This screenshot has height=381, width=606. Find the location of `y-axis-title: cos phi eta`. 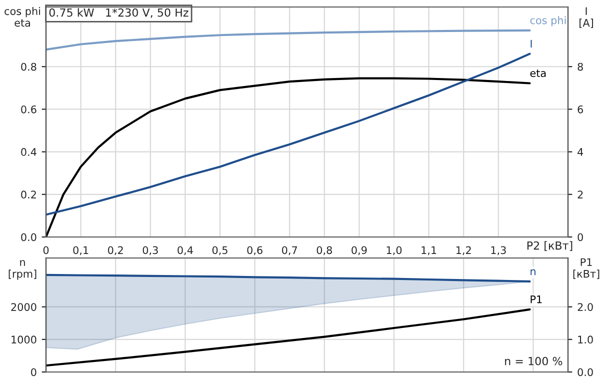

y-axis-title: cos phi eta is located at coordinates (22, 17).